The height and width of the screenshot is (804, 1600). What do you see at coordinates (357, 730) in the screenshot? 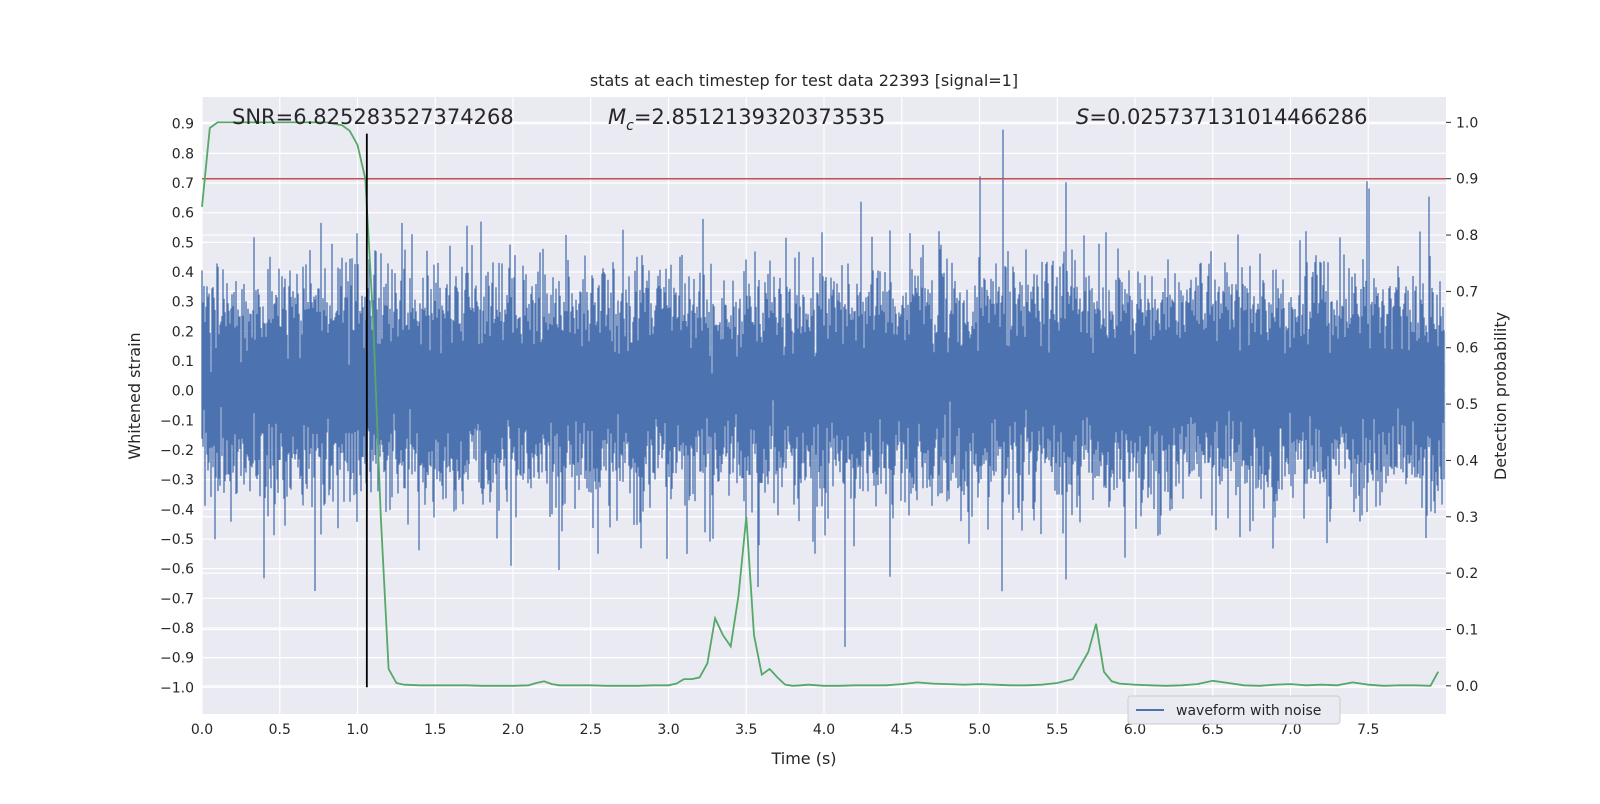
I see `x-tick-label: 1.0` at bounding box center [357, 730].